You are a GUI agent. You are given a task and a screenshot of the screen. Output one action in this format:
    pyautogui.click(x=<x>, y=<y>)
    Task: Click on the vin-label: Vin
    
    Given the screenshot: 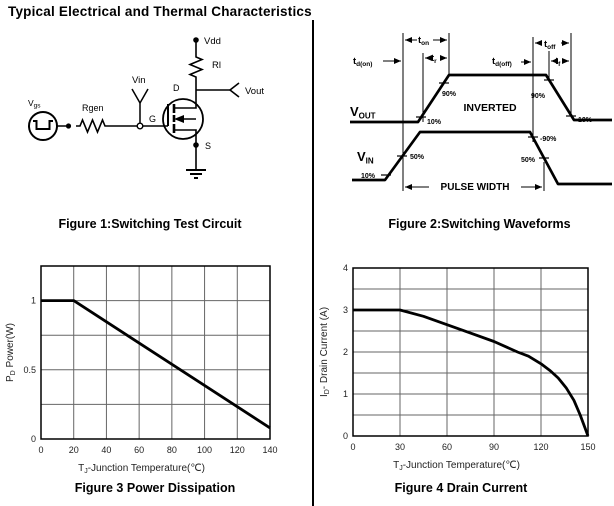 What is the action you would take?
    pyautogui.click(x=139, y=80)
    